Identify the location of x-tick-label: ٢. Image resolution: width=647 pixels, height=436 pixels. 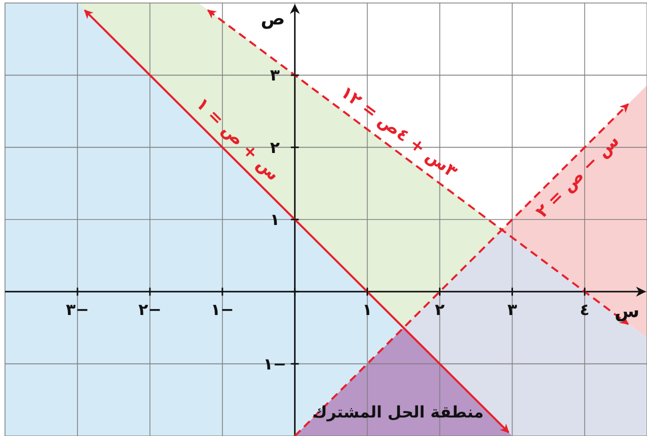
(439, 310).